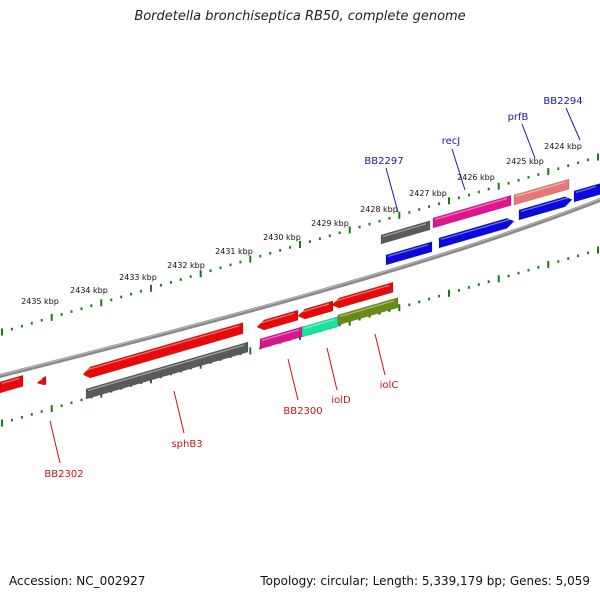  I want to click on reverse-gene-red-6-highlight, so click(361, 293).